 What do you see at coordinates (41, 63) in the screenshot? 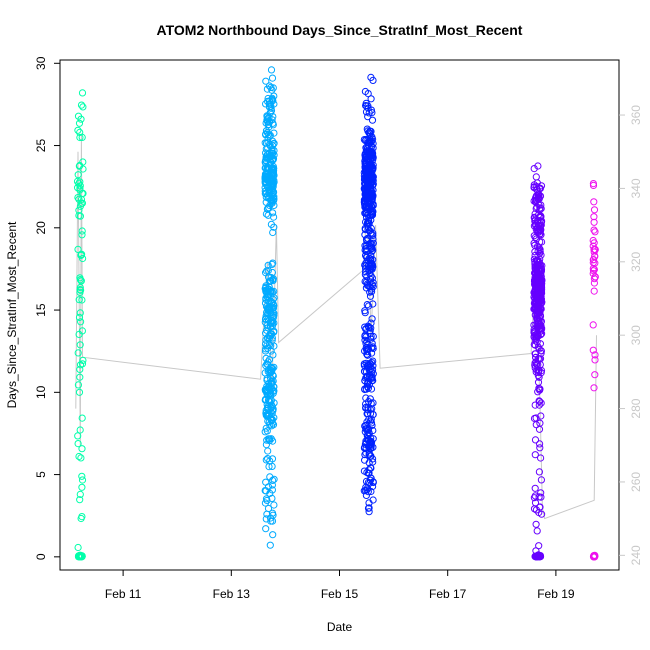
I see `y-tick-label: 30` at bounding box center [41, 63].